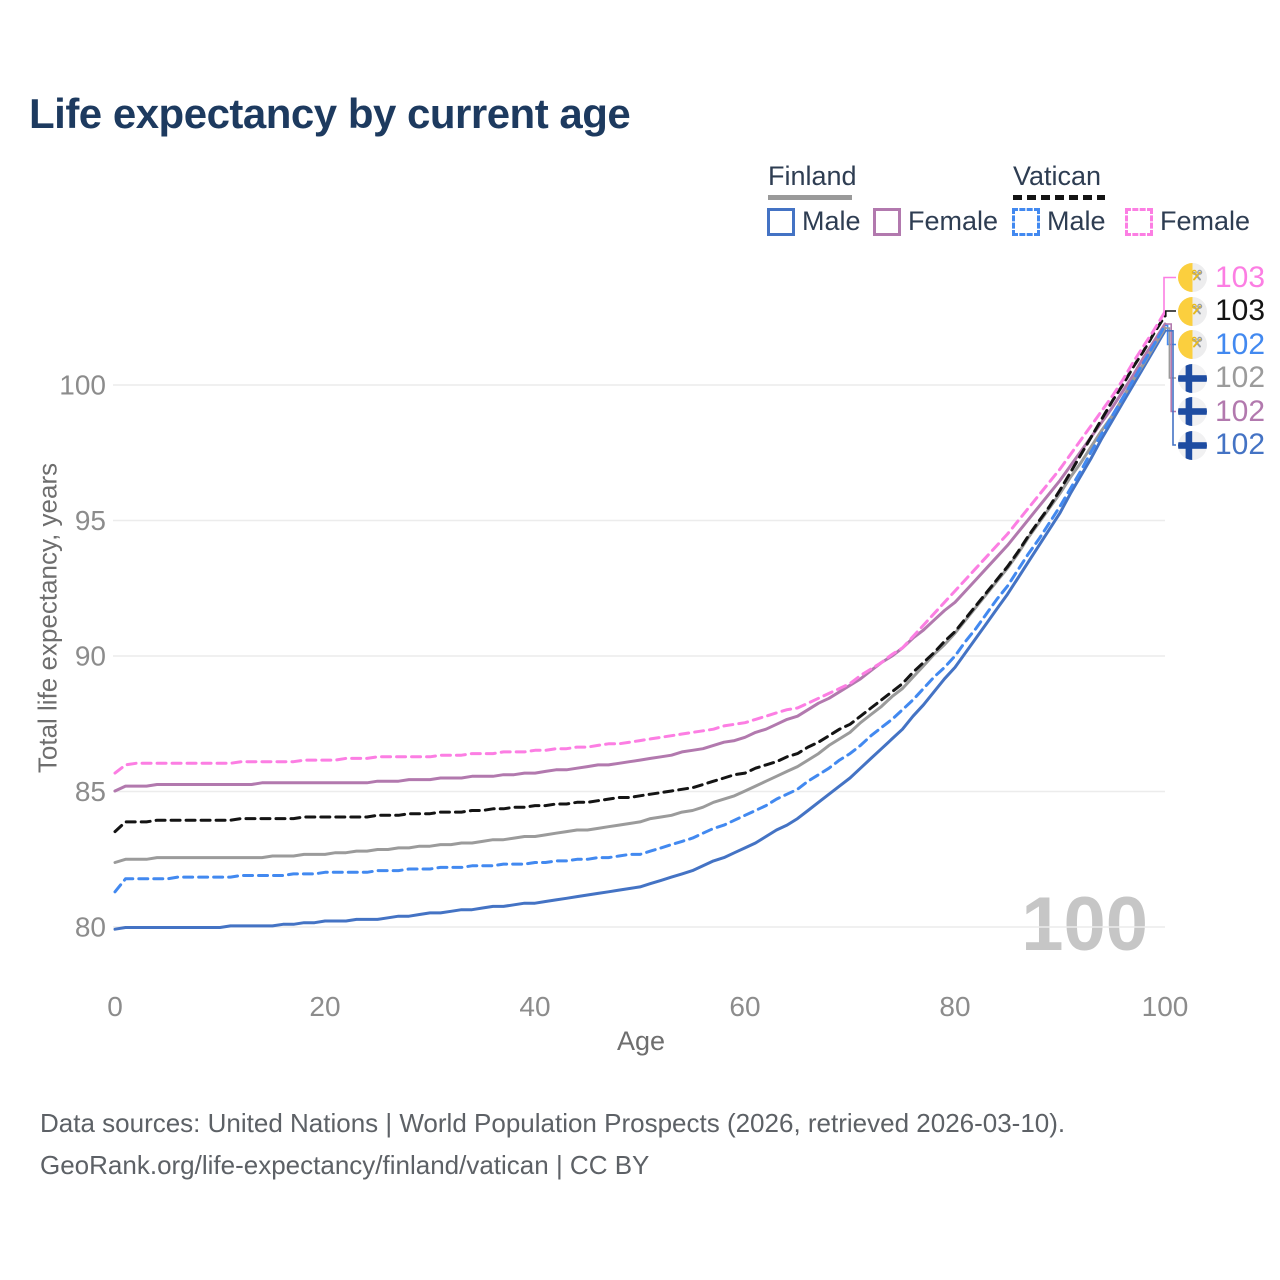 The image size is (1280, 1280). Describe the element at coordinates (1165, 1006) in the screenshot. I see `x-tick-label-100: 100` at that location.